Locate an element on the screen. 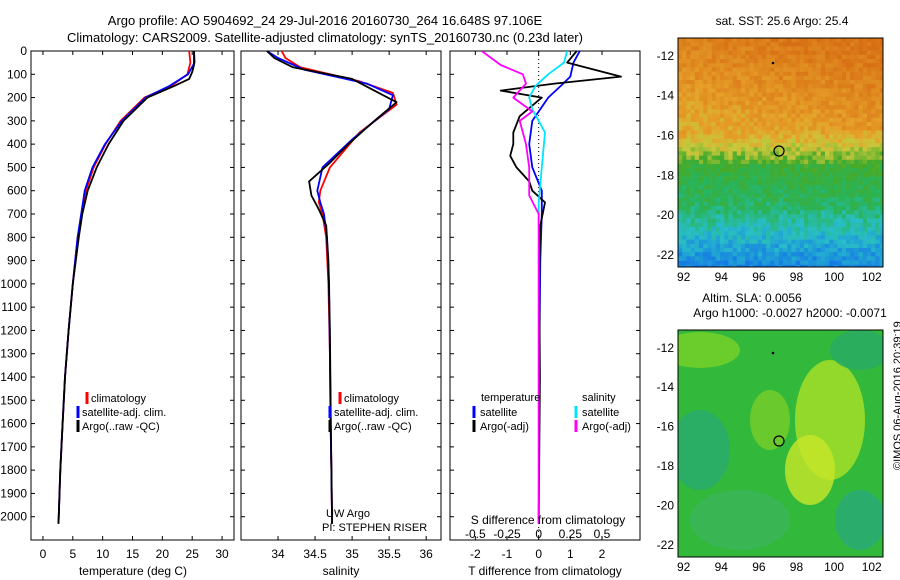 This screenshot has height=580, width=900. map-y-tick-label: -16 is located at coordinates (666, 136).